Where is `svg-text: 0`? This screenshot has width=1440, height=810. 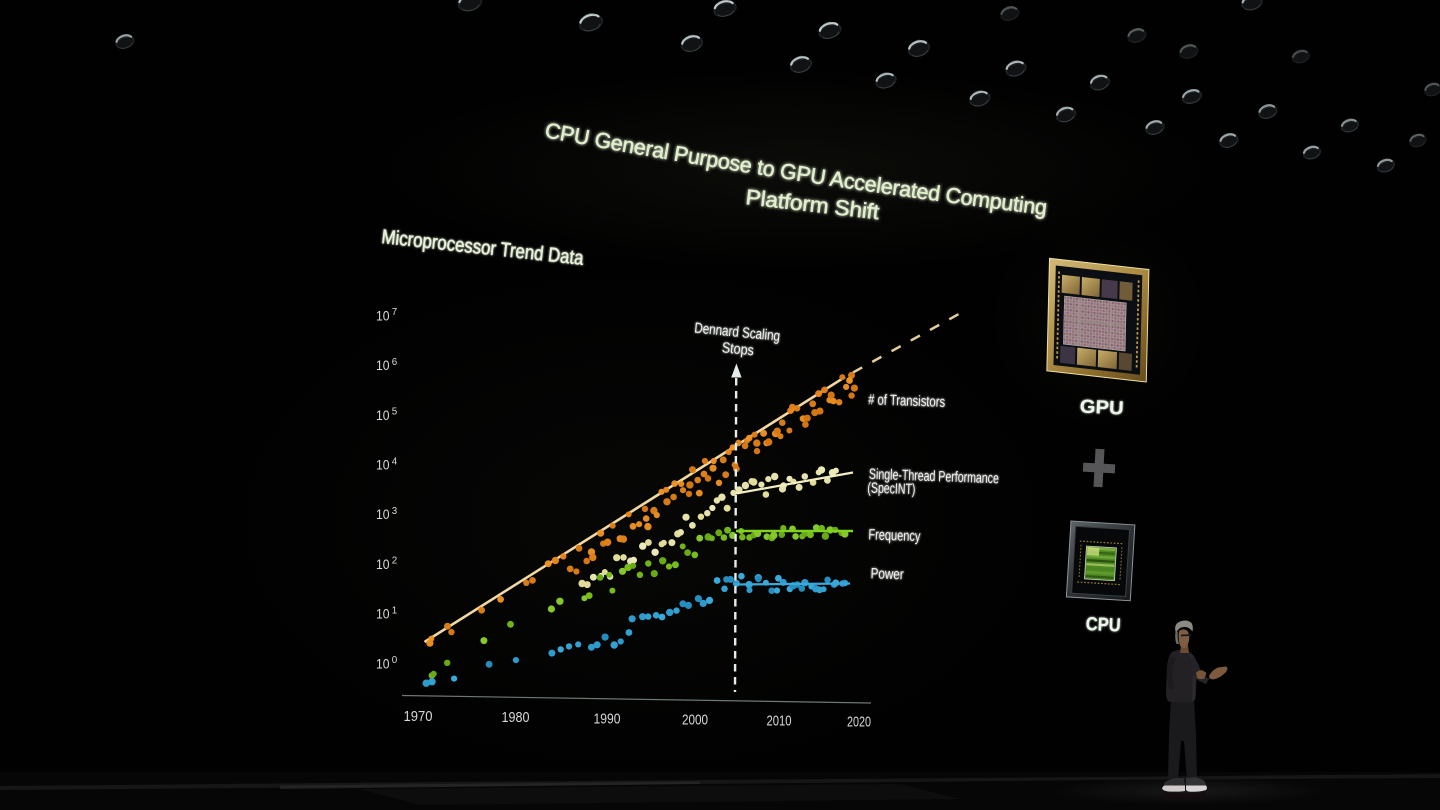 svg-text: 0 is located at coordinates (395, 660).